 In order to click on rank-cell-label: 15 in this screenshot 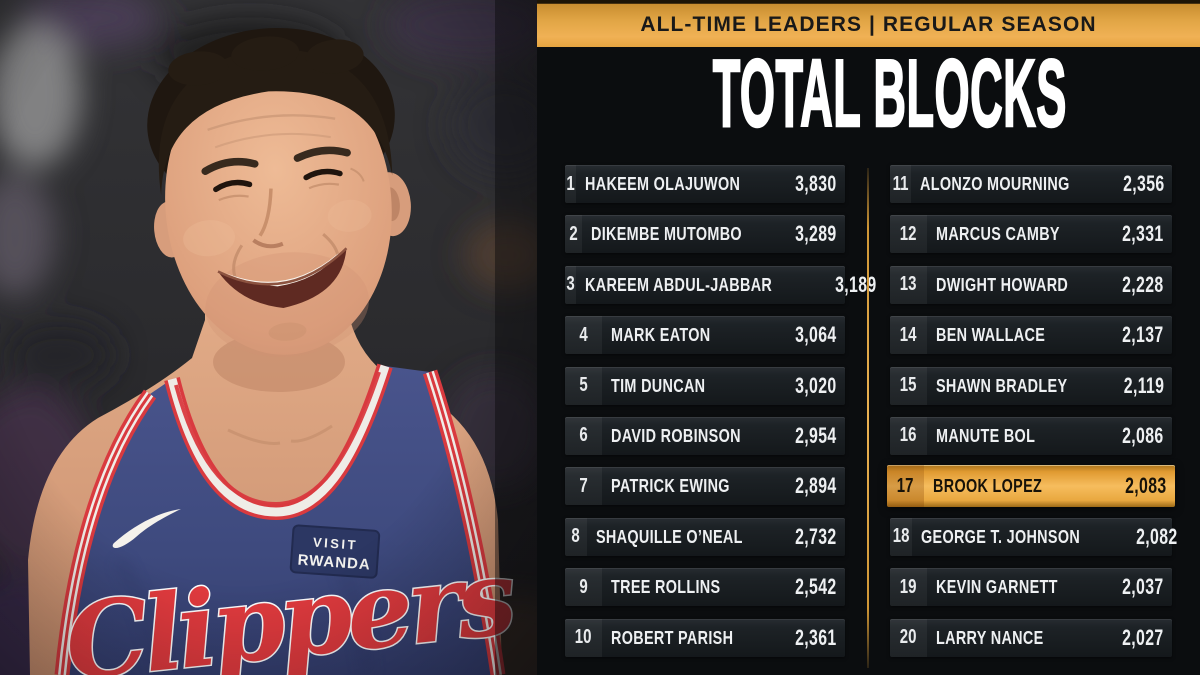, I will do `click(908, 385)`.